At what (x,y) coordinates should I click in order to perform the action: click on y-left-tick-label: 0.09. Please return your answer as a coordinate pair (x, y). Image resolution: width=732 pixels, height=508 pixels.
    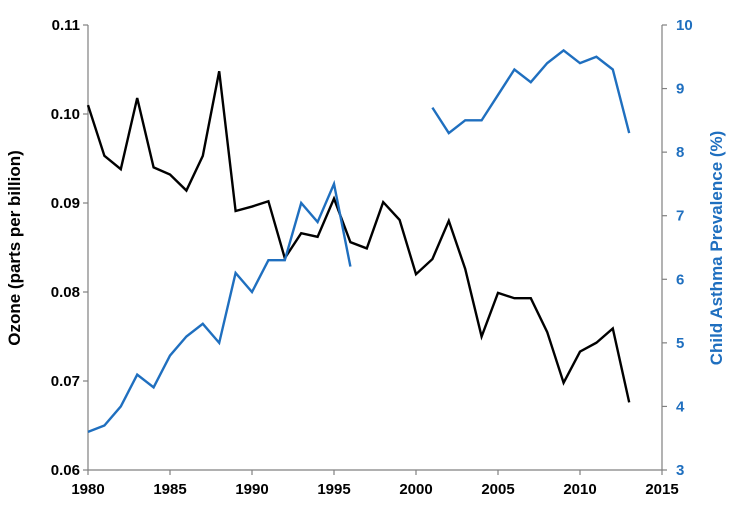
    Looking at the image, I should click on (65, 203).